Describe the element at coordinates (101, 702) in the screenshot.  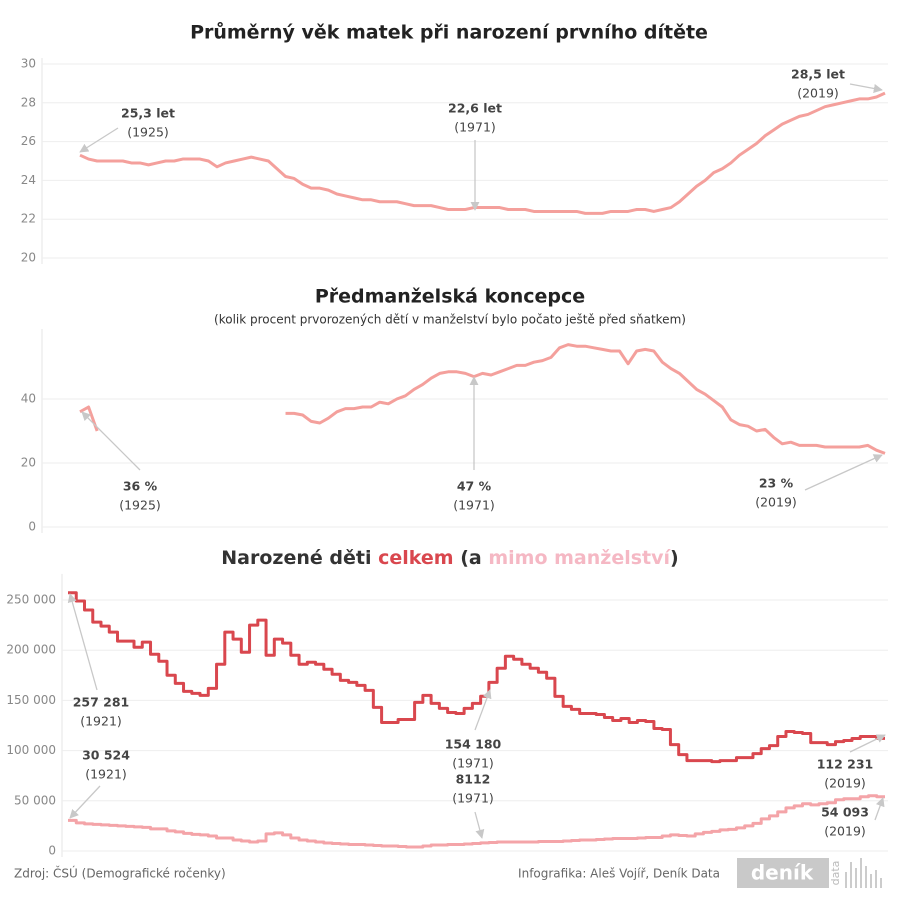
I see `annotation-label: 257 281` at that location.